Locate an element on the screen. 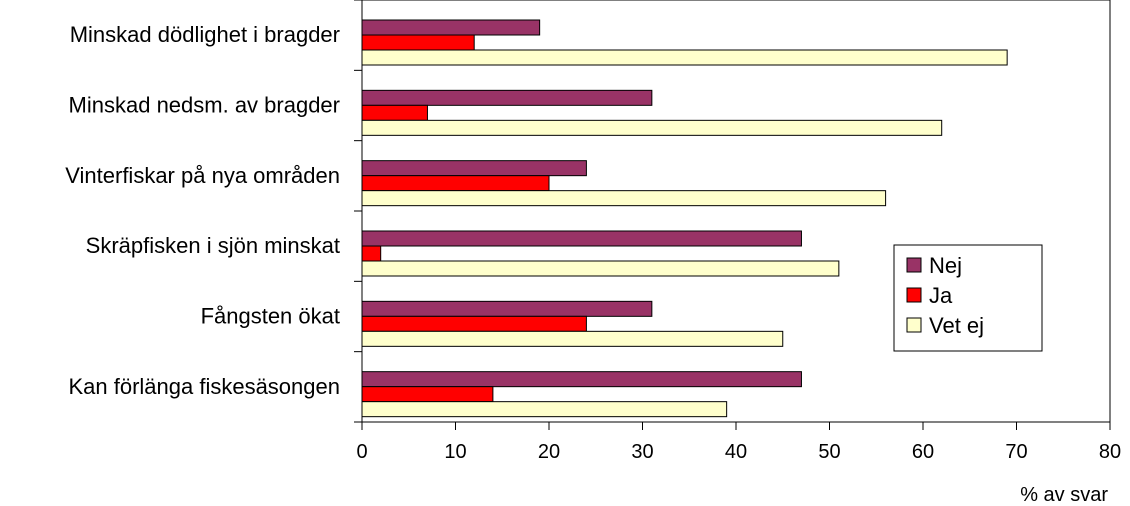 Image resolution: width=1130 pixels, height=506 pixels. category-label: Minskad dödlighet i bragder is located at coordinates (205, 34).